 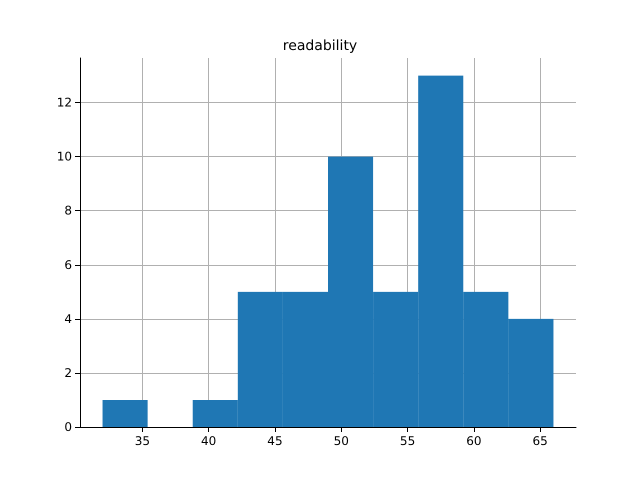 I want to click on y-tick-label: 12, so click(x=64, y=103).